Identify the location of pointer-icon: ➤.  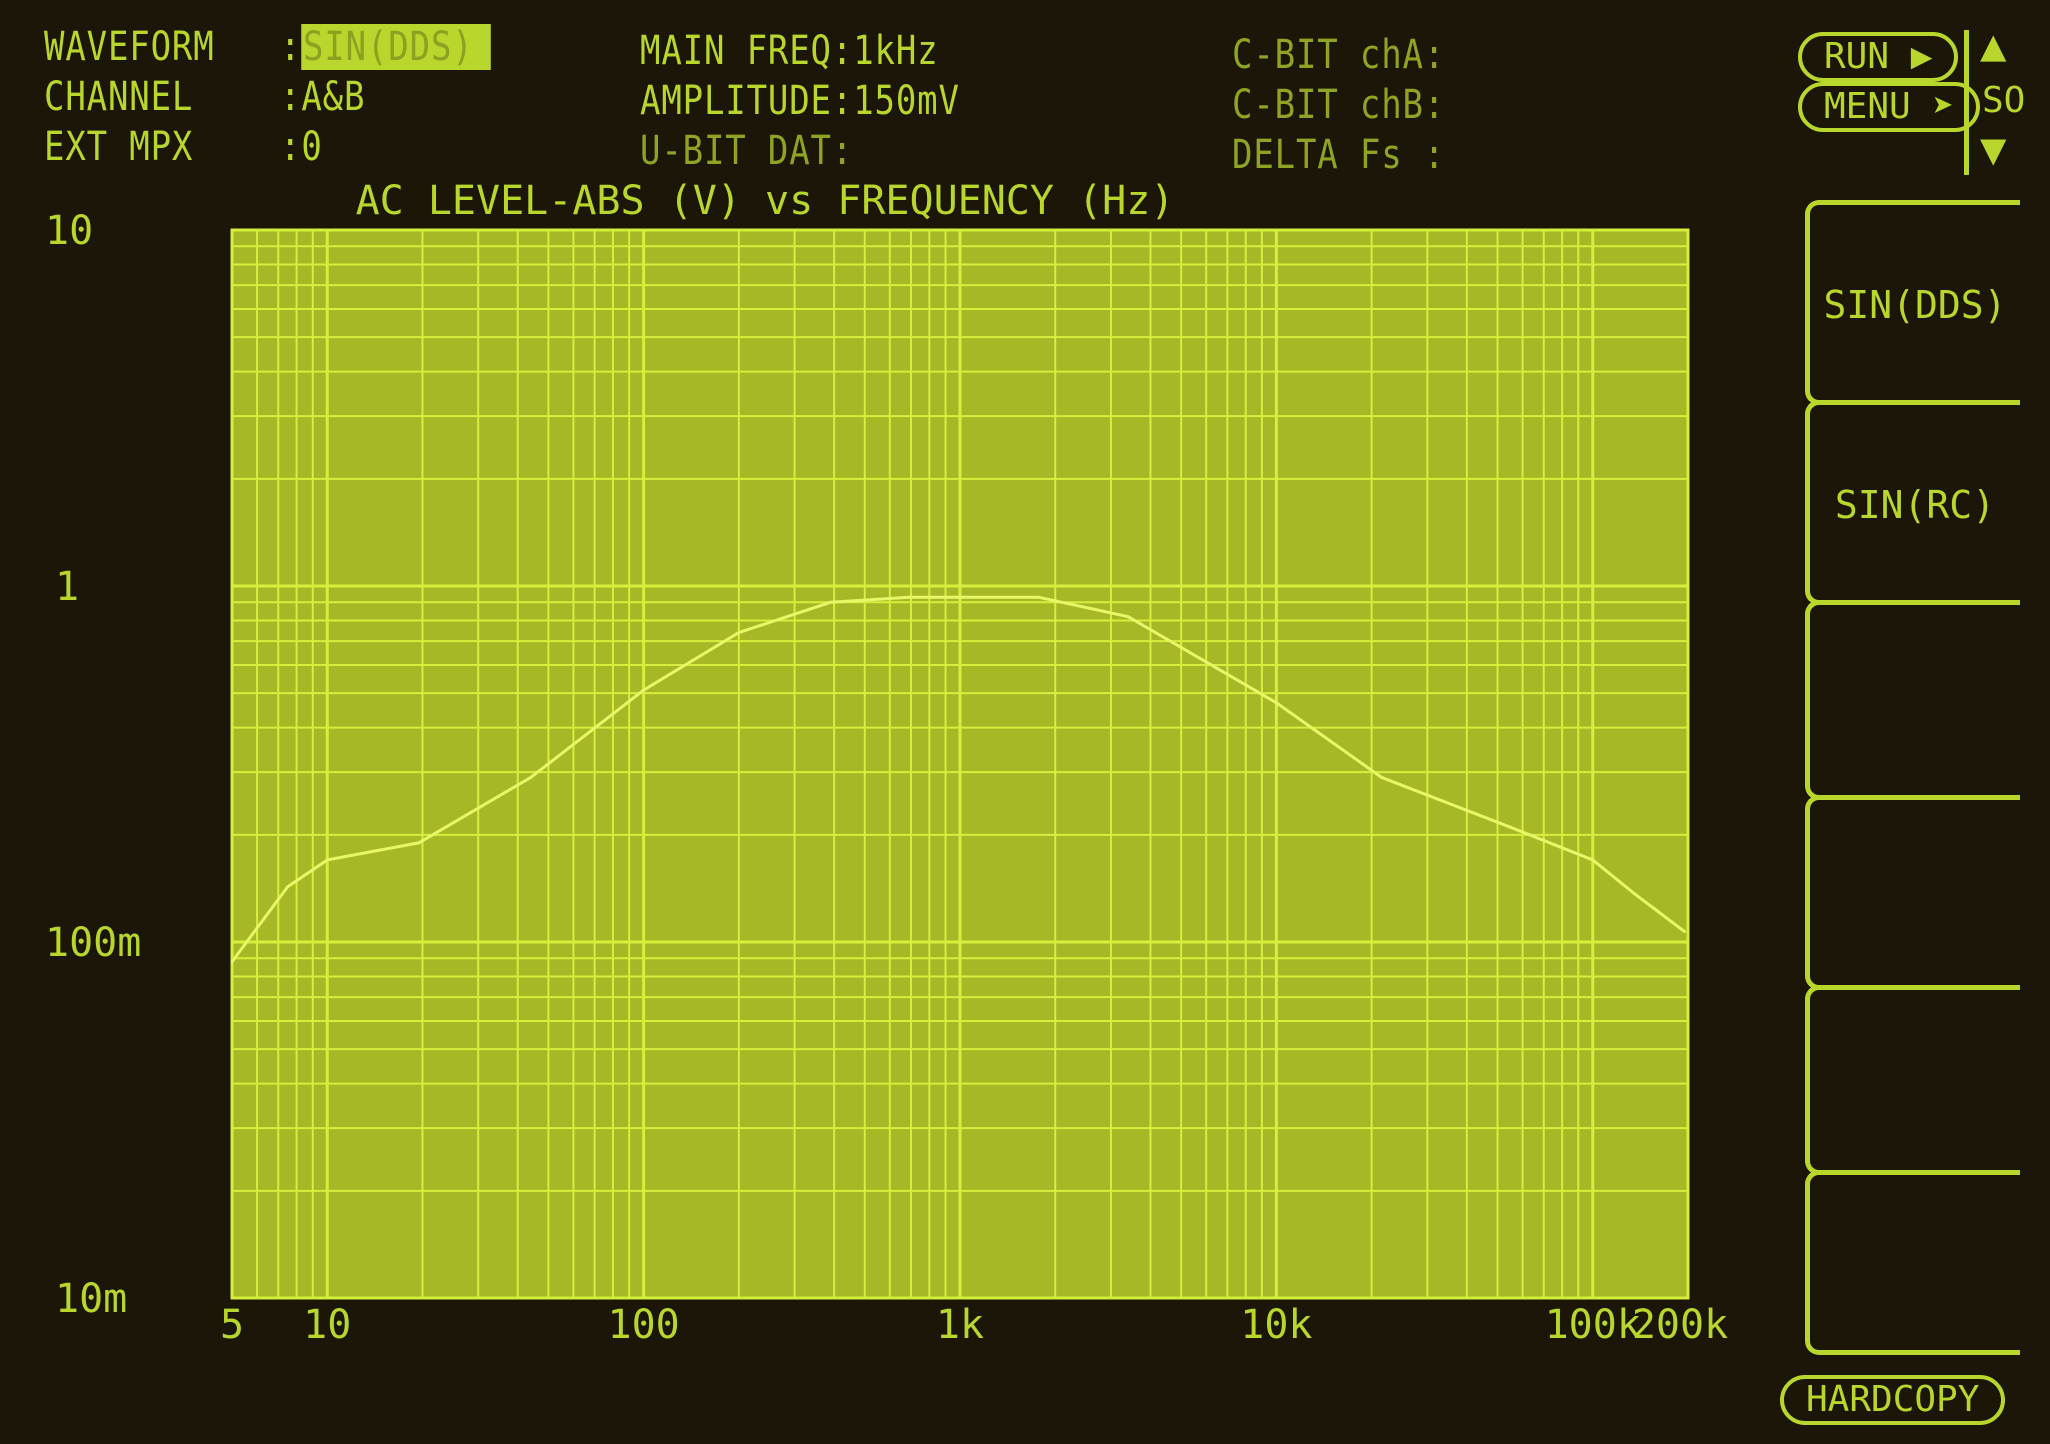
(1943, 106).